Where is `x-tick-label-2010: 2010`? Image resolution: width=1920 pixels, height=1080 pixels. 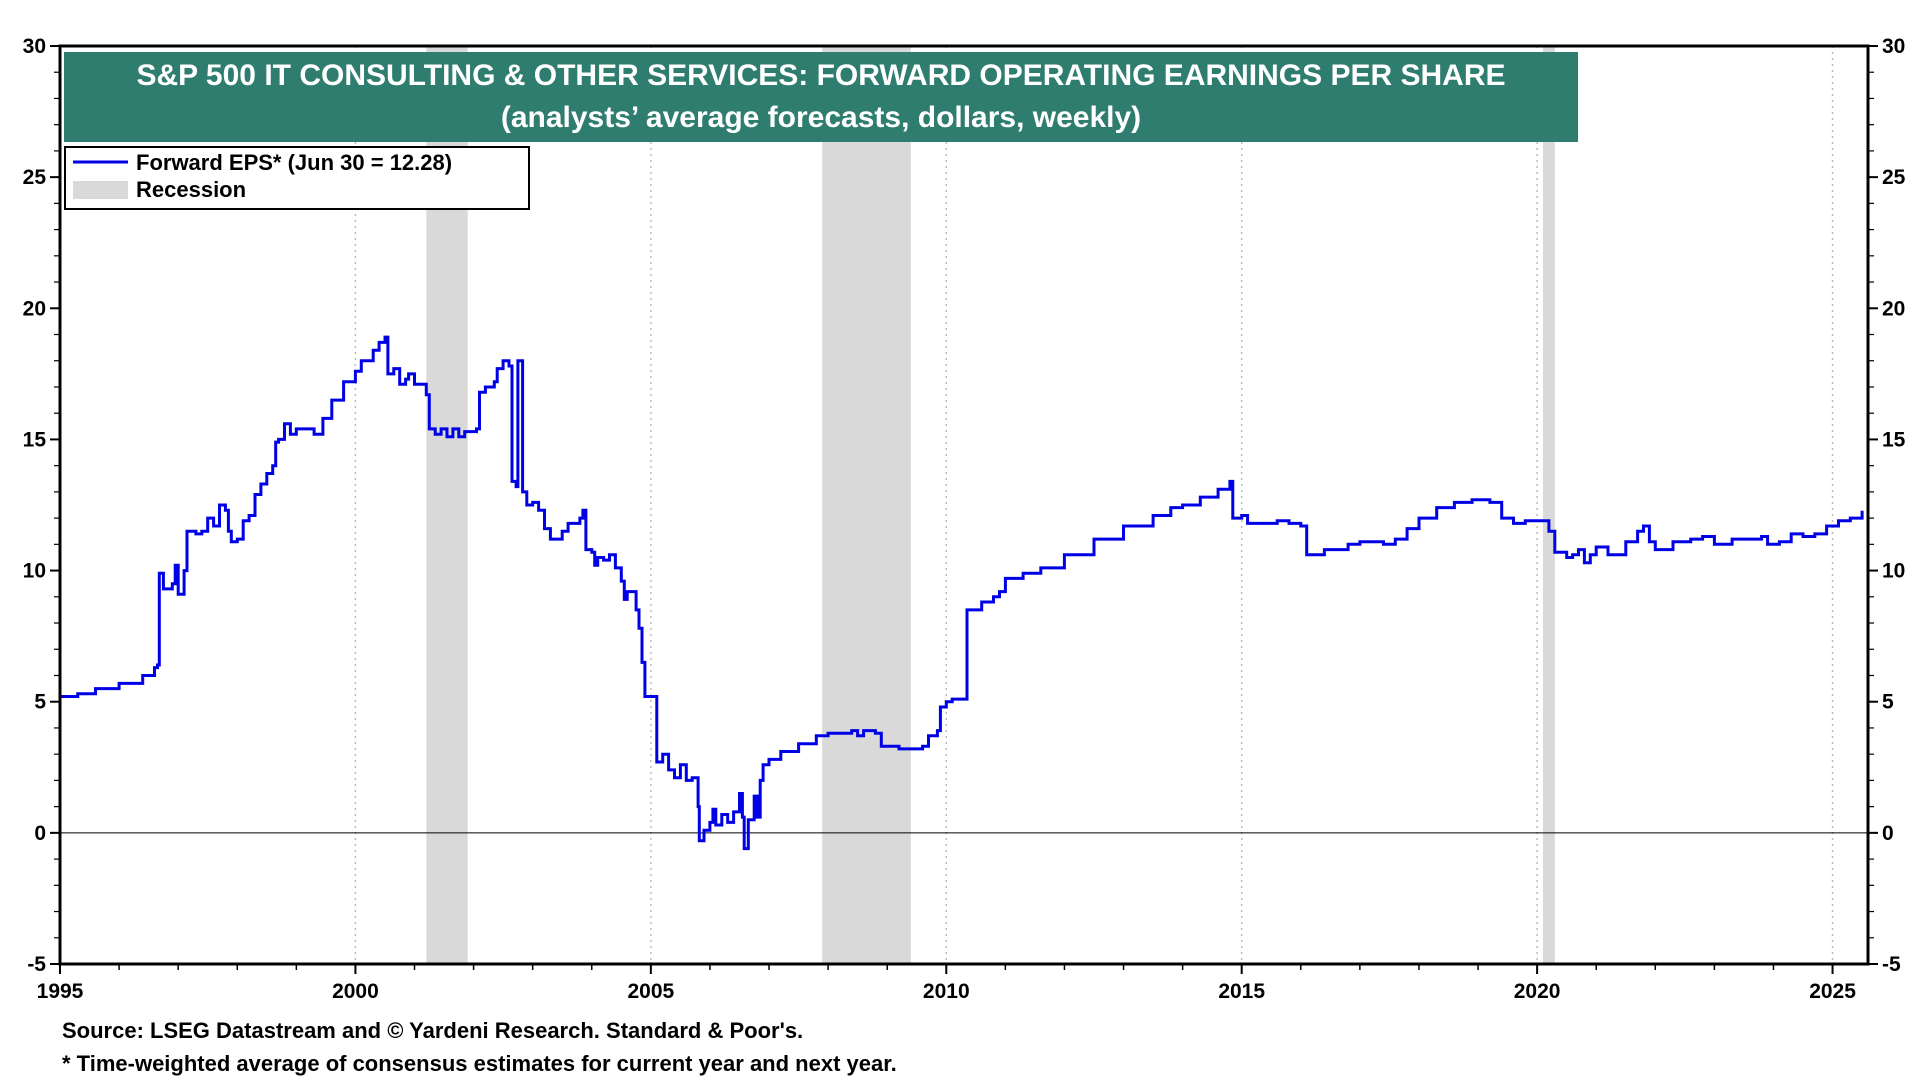
x-tick-label-2010: 2010 is located at coordinates (946, 991).